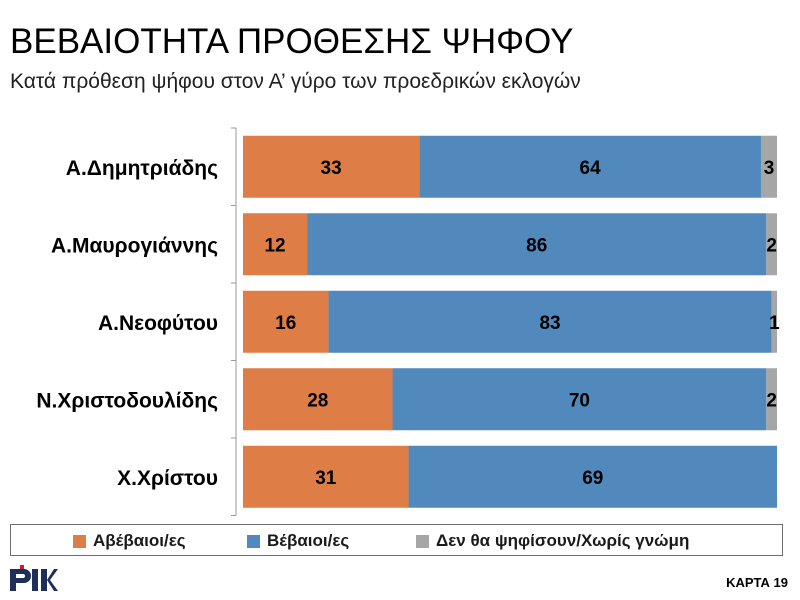  What do you see at coordinates (142, 168) in the screenshot?
I see `category-label: Α.Δημητριάδης` at bounding box center [142, 168].